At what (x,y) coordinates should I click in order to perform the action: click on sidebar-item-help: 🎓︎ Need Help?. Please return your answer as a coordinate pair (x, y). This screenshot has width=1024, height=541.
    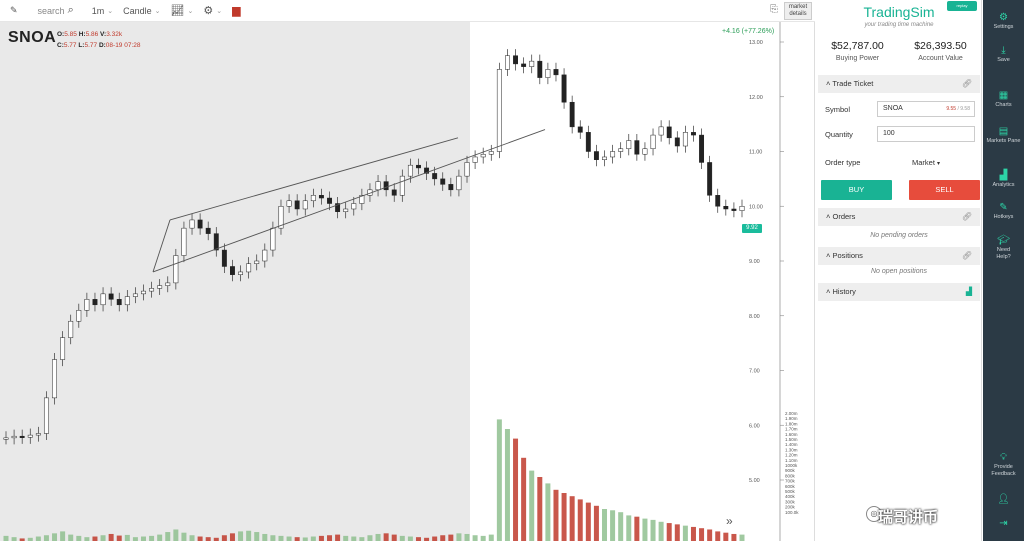
    Looking at the image, I should click on (1003, 247).